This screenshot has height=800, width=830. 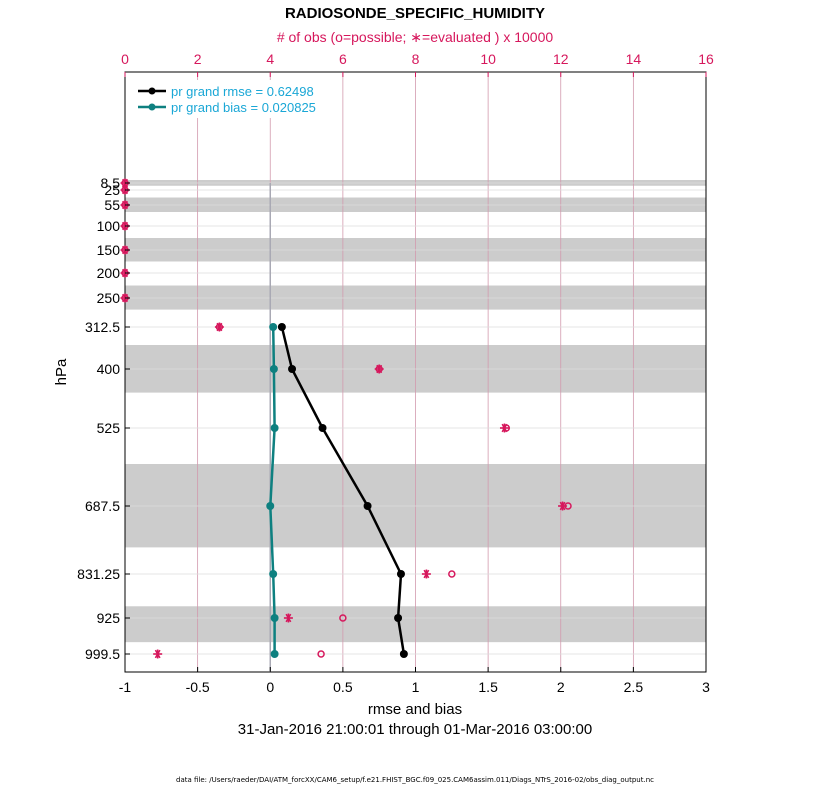 What do you see at coordinates (109, 428) in the screenshot?
I see `y-tick-label: 525` at bounding box center [109, 428].